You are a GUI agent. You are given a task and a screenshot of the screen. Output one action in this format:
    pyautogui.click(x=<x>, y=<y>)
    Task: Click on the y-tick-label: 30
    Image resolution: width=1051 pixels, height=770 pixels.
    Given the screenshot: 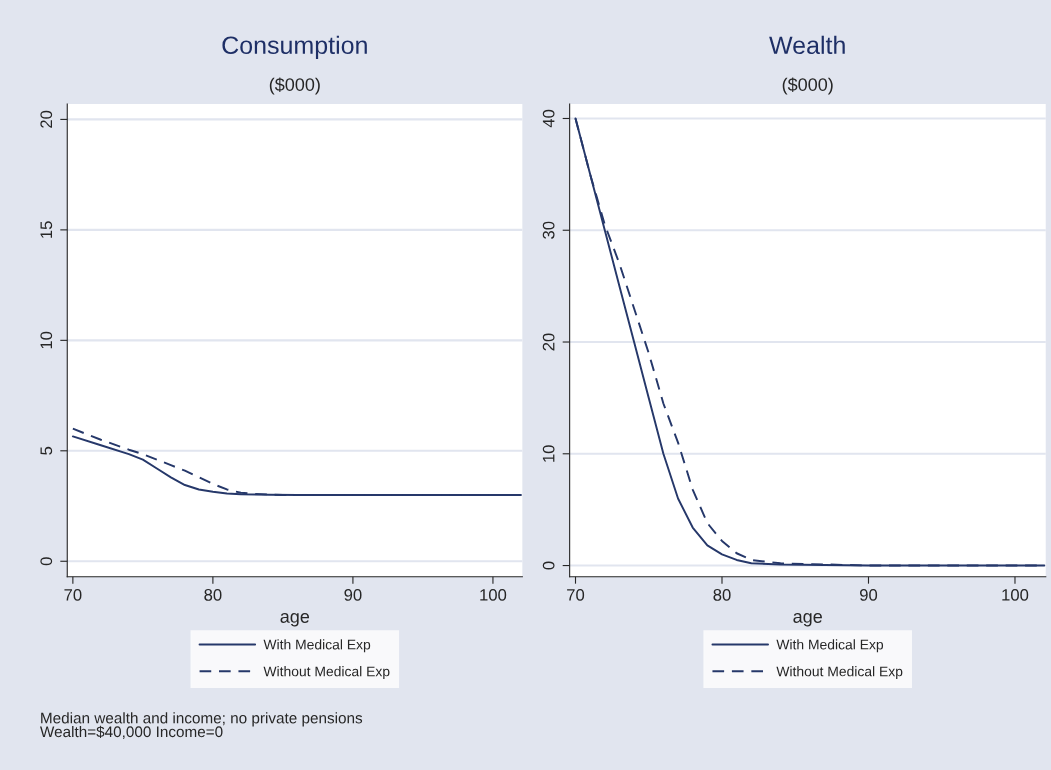 What is the action you would take?
    pyautogui.click(x=548, y=230)
    